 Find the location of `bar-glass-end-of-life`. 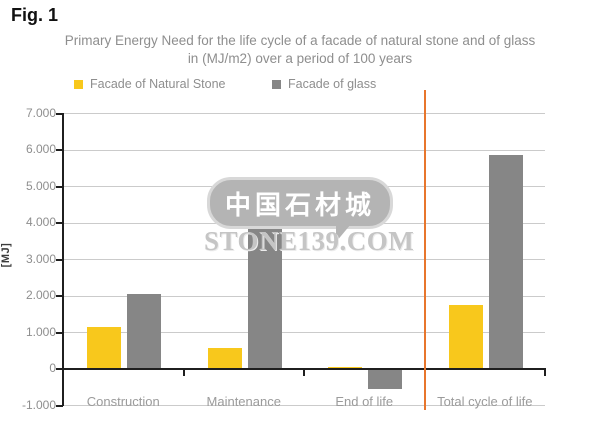

bar-glass-end-of-life is located at coordinates (385, 378).